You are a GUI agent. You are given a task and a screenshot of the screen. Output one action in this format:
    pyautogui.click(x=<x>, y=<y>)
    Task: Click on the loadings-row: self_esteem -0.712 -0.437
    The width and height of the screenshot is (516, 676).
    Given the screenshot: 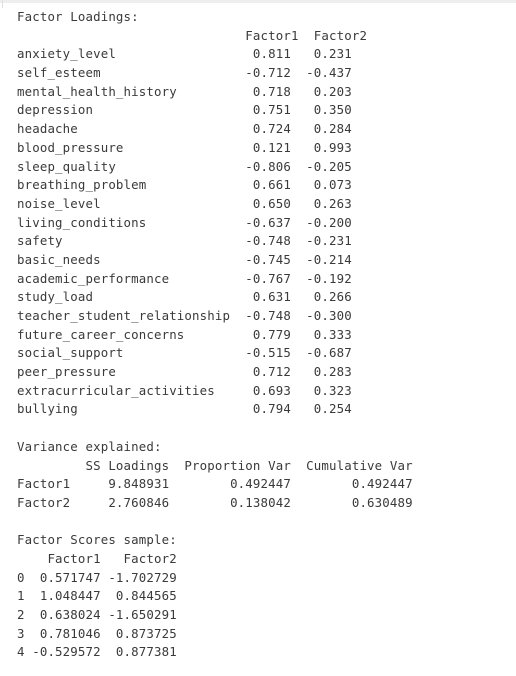 What is the action you would take?
    pyautogui.click(x=192, y=73)
    